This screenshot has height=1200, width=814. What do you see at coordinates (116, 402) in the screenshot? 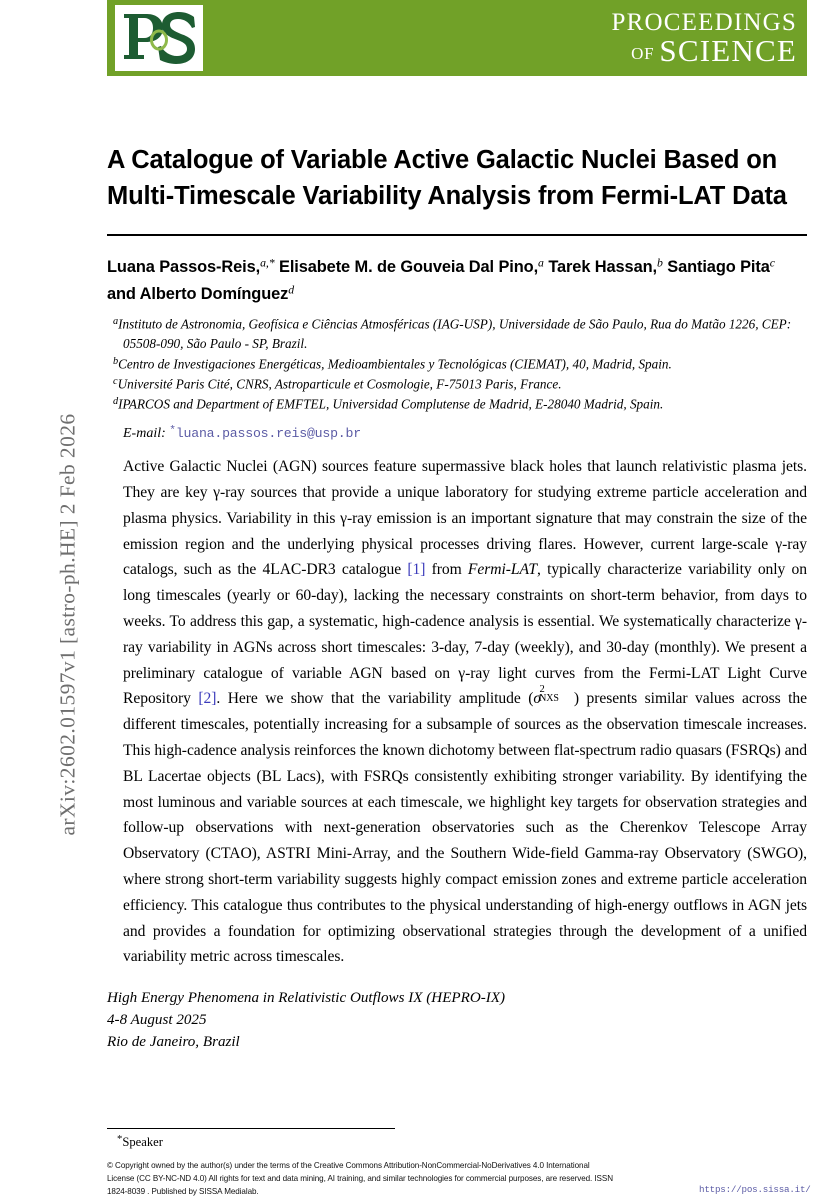
I see `affiliation-mark: d` at bounding box center [116, 402].